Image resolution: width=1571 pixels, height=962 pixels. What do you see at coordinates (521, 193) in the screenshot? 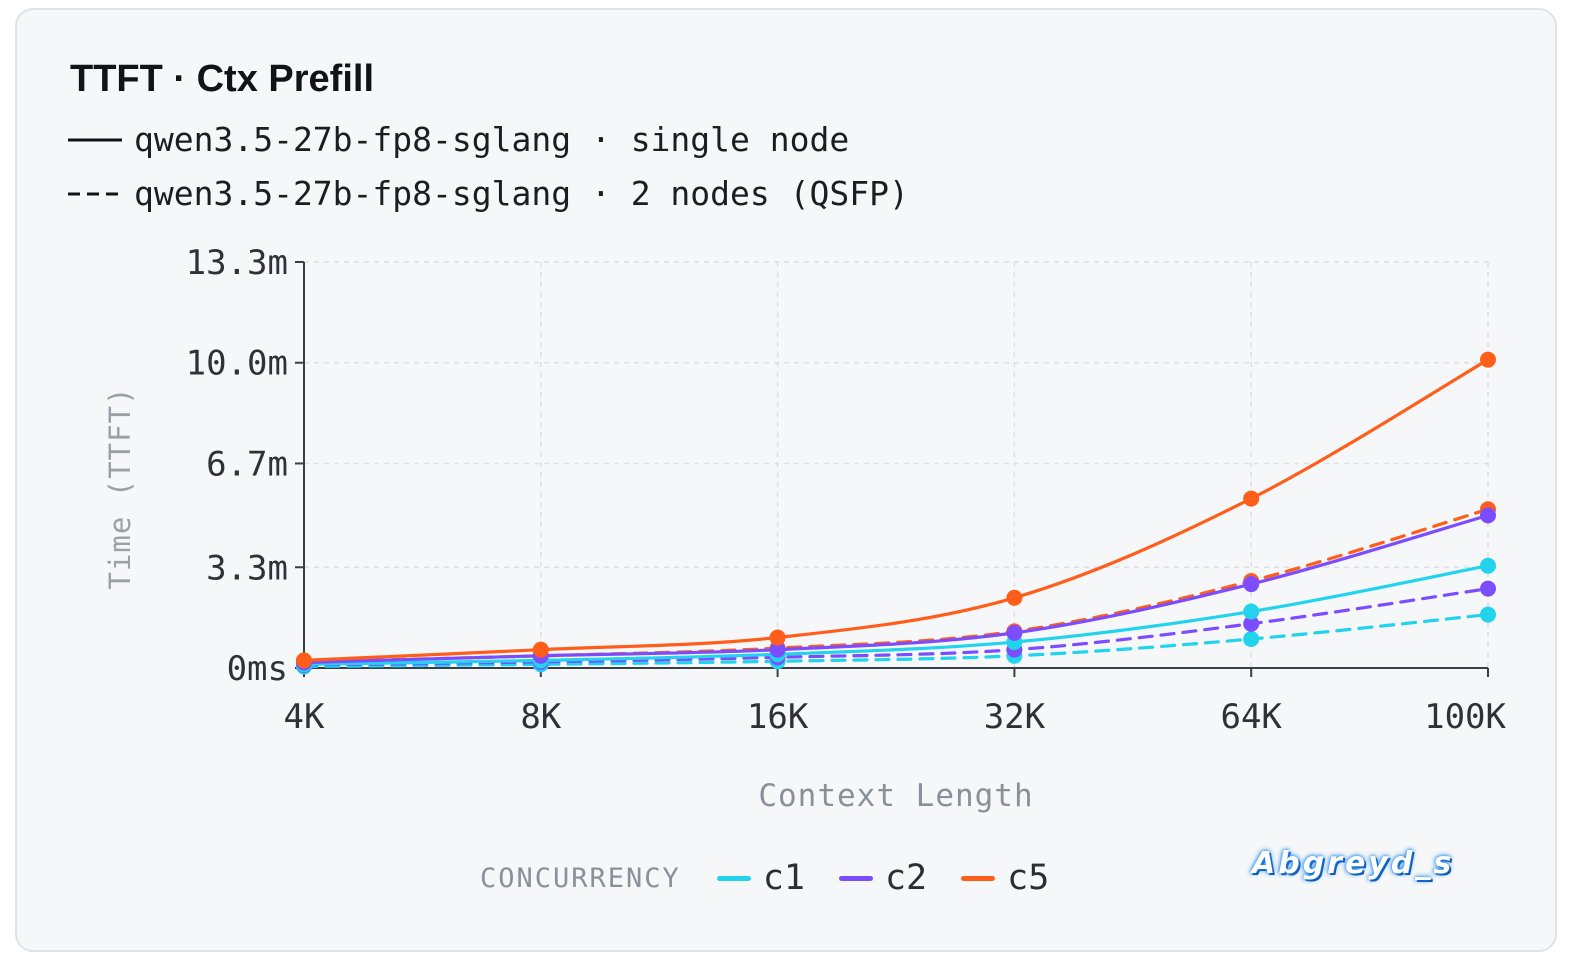
I see `legend-dashed-label: qwen3.5-27b-fp8-sglang · 2 nodes (QSFP)` at bounding box center [521, 193].